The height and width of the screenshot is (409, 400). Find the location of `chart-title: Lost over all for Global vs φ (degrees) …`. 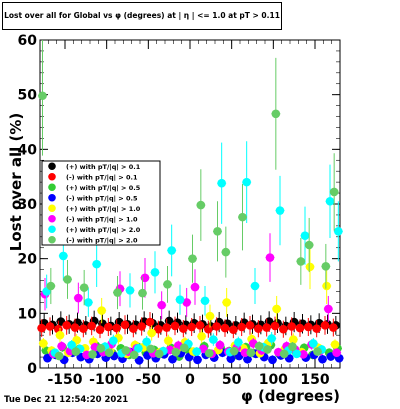

chart-title: Lost over all for Global vs φ (degrees) … is located at coordinates (142, 15).